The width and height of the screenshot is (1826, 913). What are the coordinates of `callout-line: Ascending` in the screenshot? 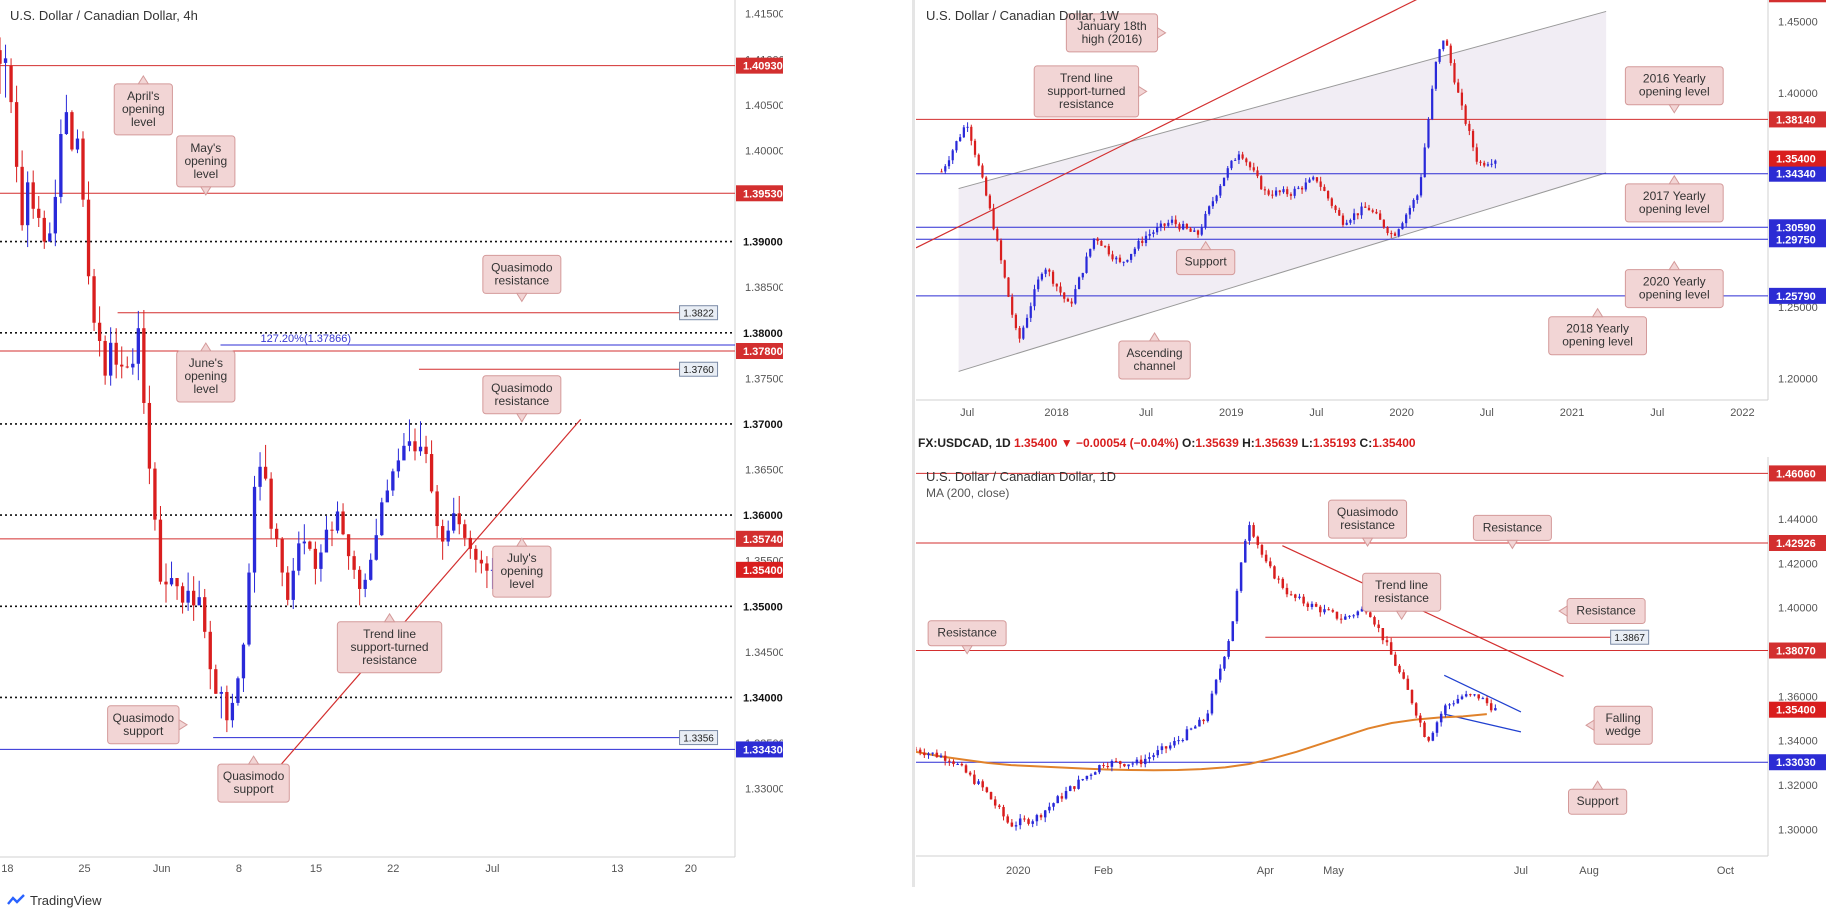 It's located at (1155, 353).